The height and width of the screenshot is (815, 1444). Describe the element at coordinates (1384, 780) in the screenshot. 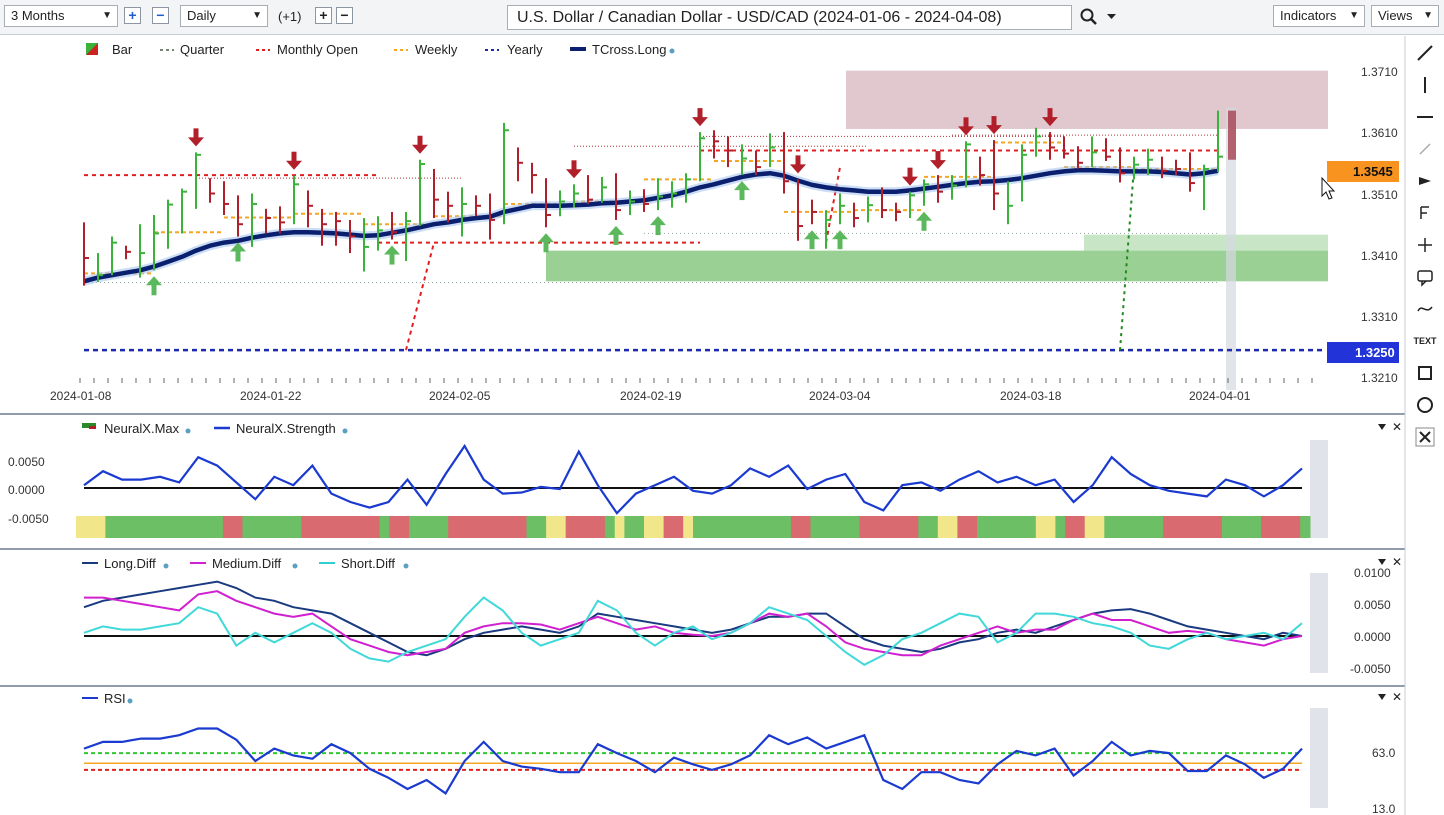

I see `rsi-y-axis: 63.0 13.0` at that location.